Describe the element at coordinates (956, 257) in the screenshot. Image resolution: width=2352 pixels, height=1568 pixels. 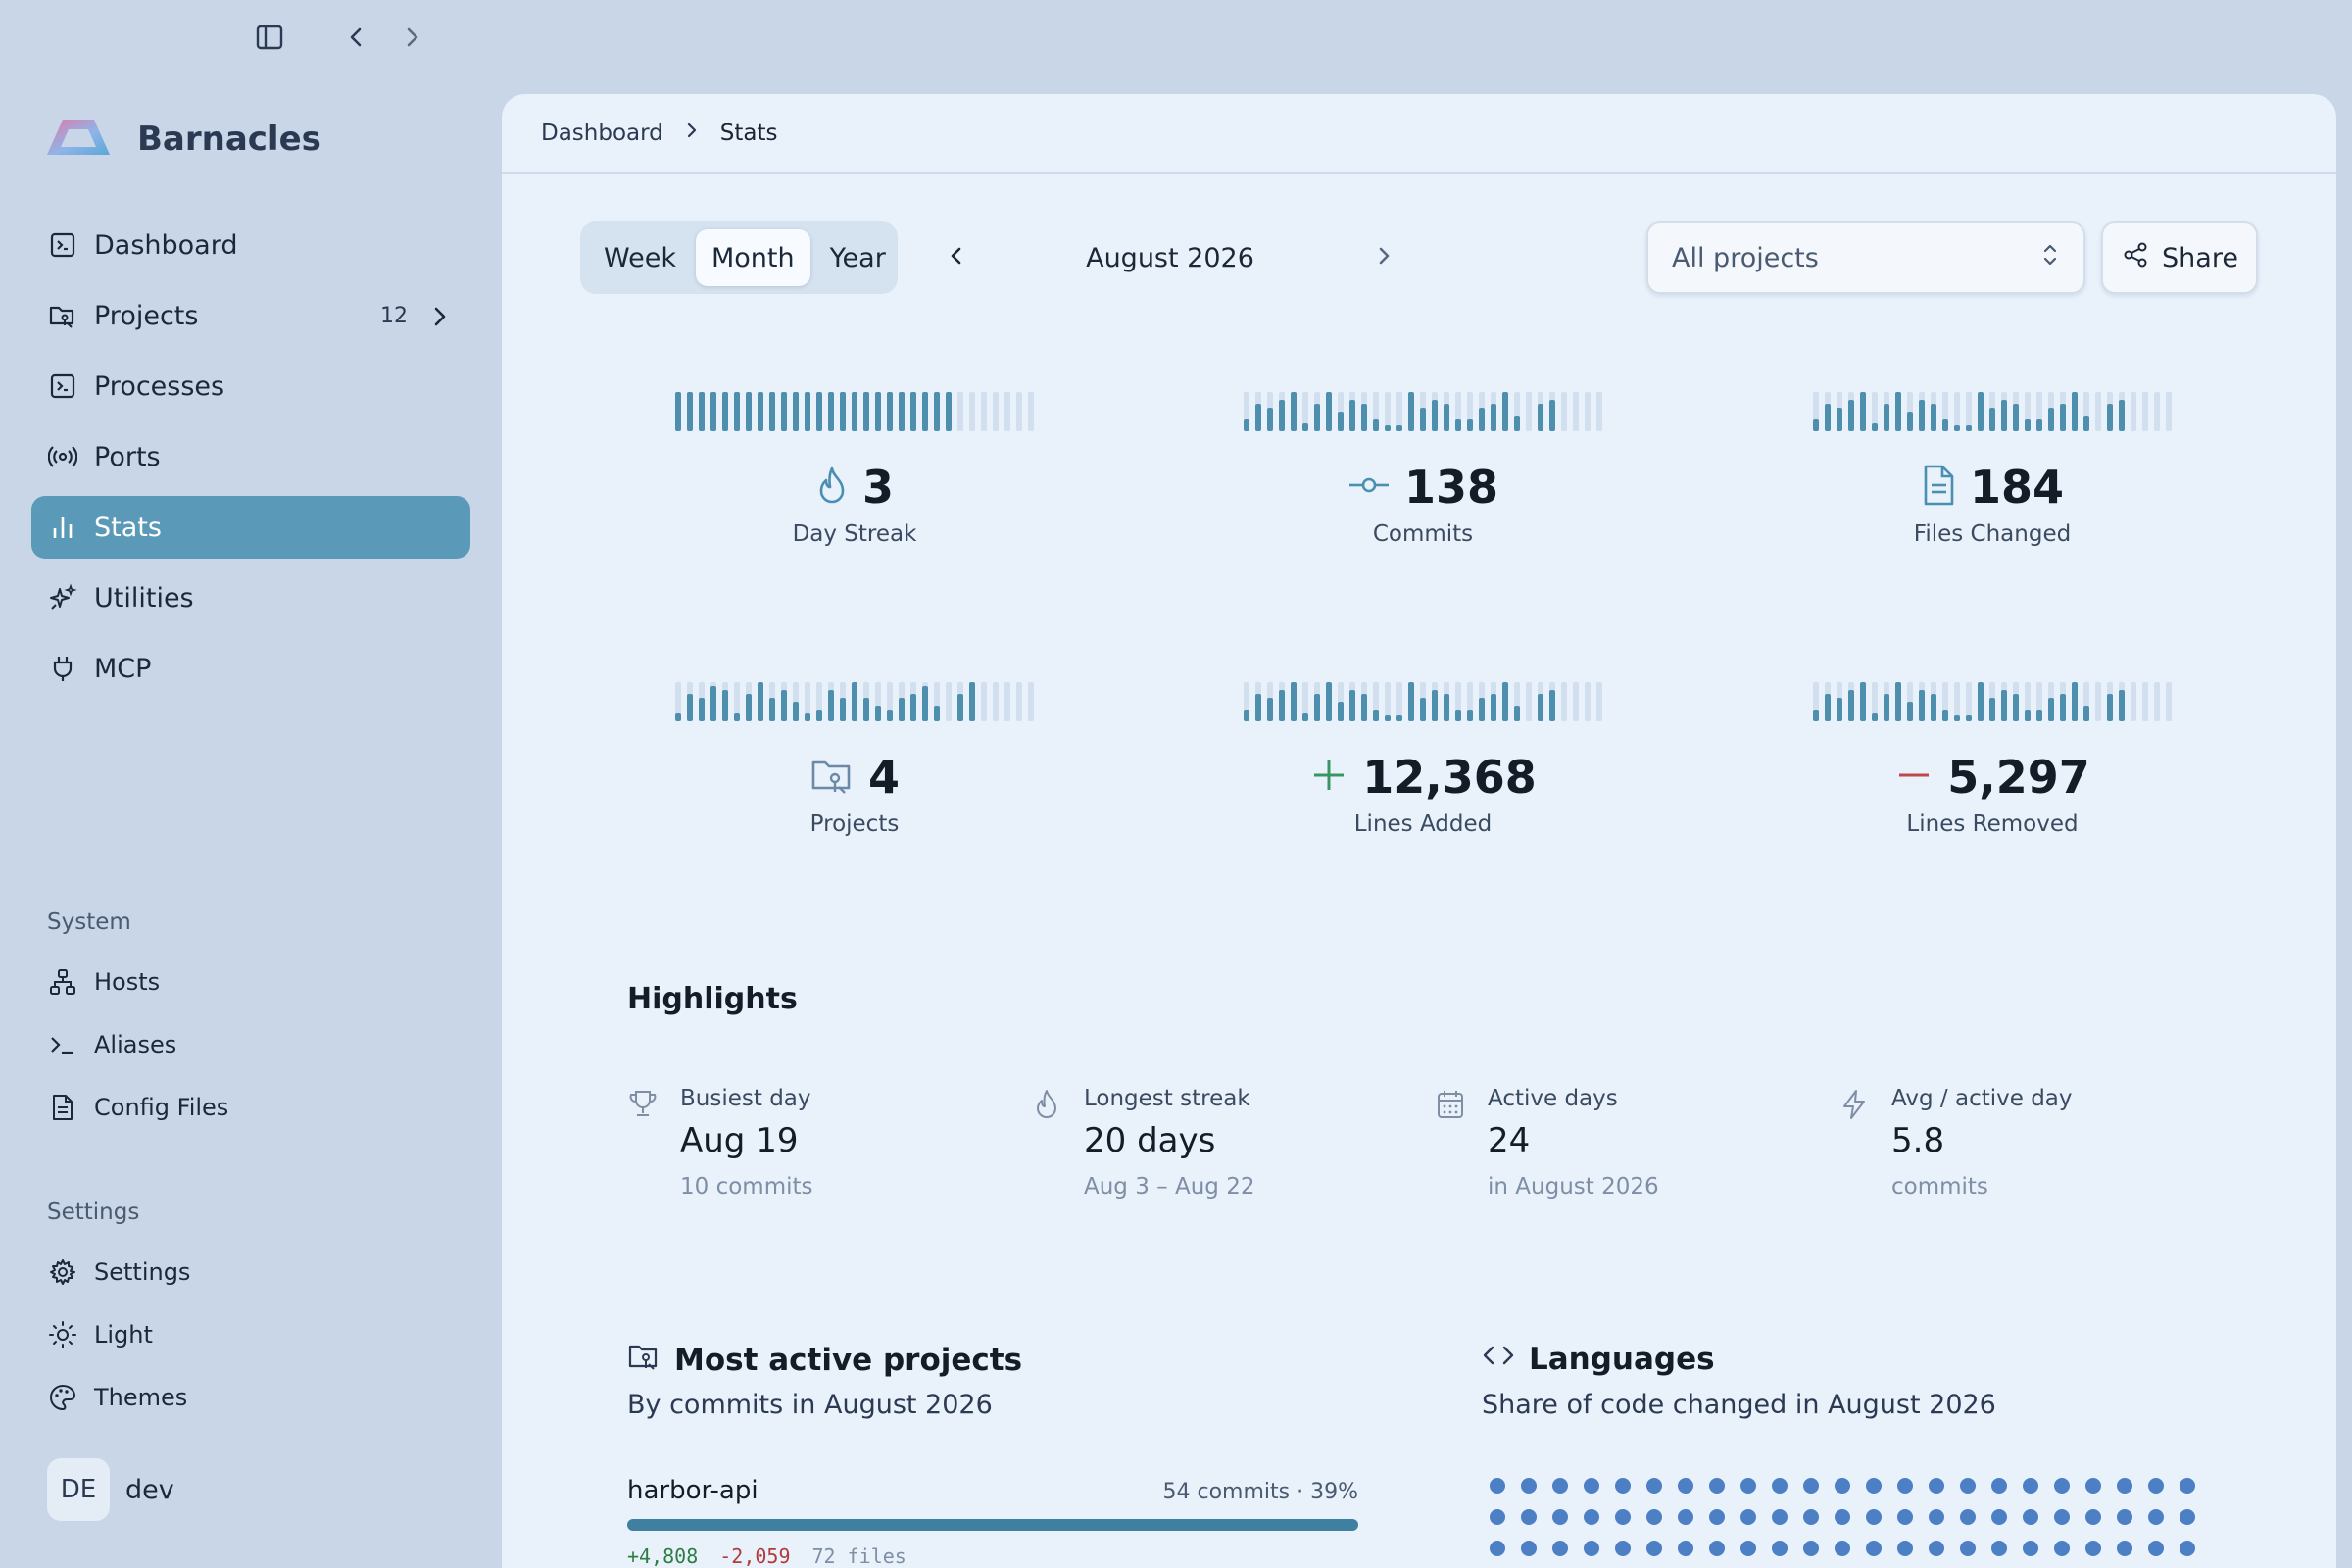
I see `previous-month-icon` at that location.